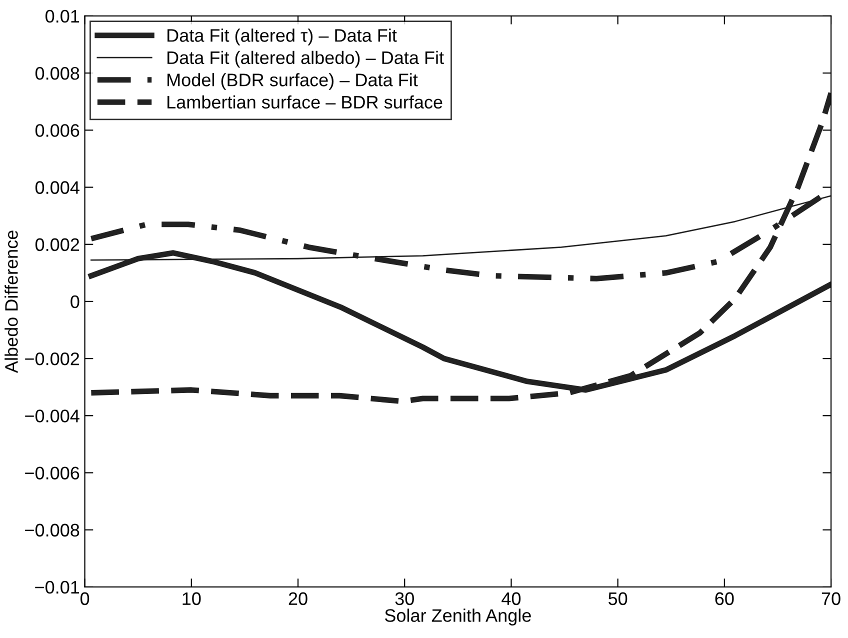 The height and width of the screenshot is (638, 848). I want to click on x-axis-title: Solar Zenith Angle, so click(457, 617).